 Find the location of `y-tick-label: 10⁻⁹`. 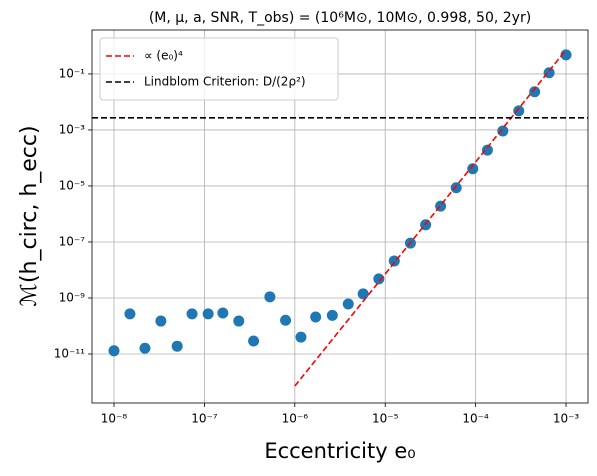

y-tick-label: 10⁻⁹ is located at coordinates (72, 297).